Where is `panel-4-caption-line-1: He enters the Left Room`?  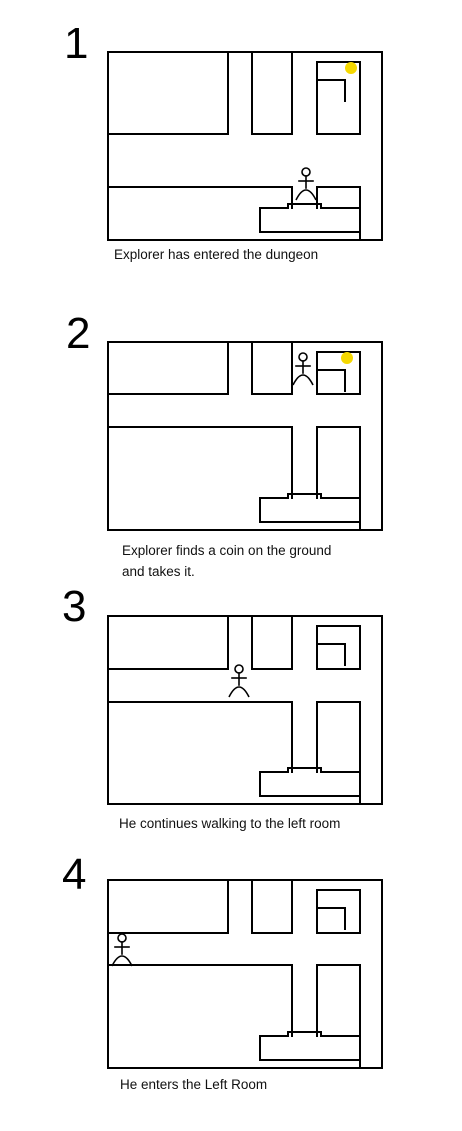
panel-4-caption-line-1: He enters the Left Room is located at coordinates (194, 1084).